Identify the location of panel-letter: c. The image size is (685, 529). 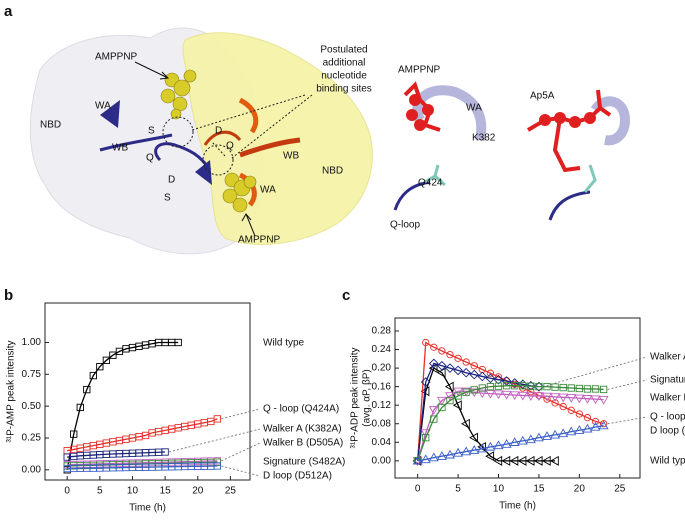
(346, 295).